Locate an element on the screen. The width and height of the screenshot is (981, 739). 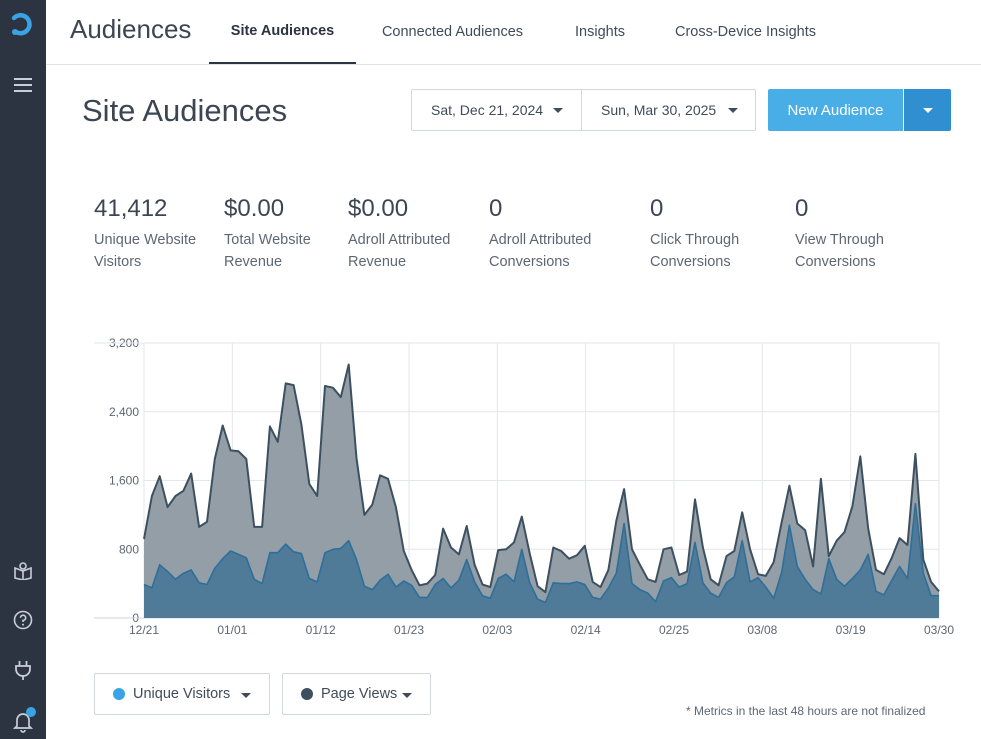
logo-icon is located at coordinates (23, 25).